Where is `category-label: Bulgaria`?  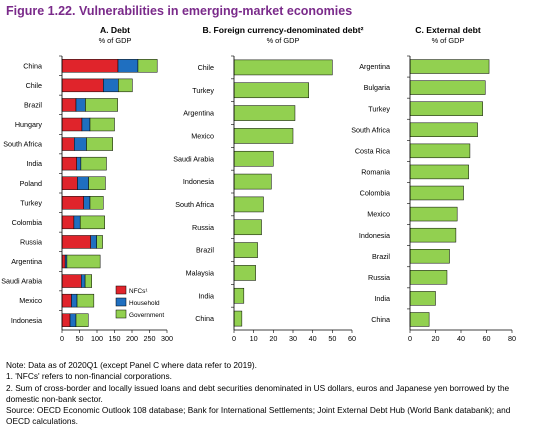
category-label: Bulgaria is located at coordinates (377, 87).